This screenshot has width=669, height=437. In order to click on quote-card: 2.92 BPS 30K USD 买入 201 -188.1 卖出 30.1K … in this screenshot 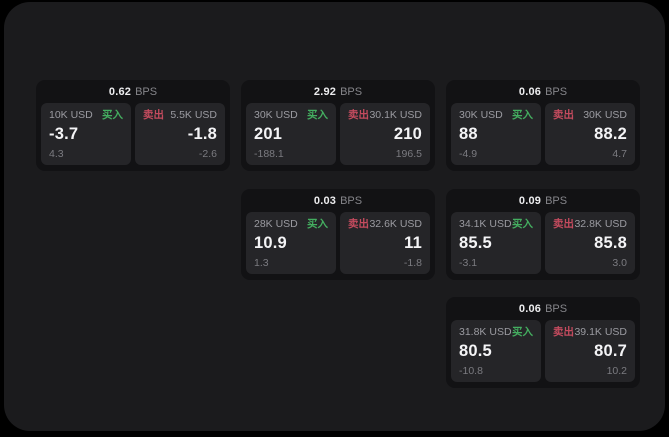, I will do `click(338, 125)`.